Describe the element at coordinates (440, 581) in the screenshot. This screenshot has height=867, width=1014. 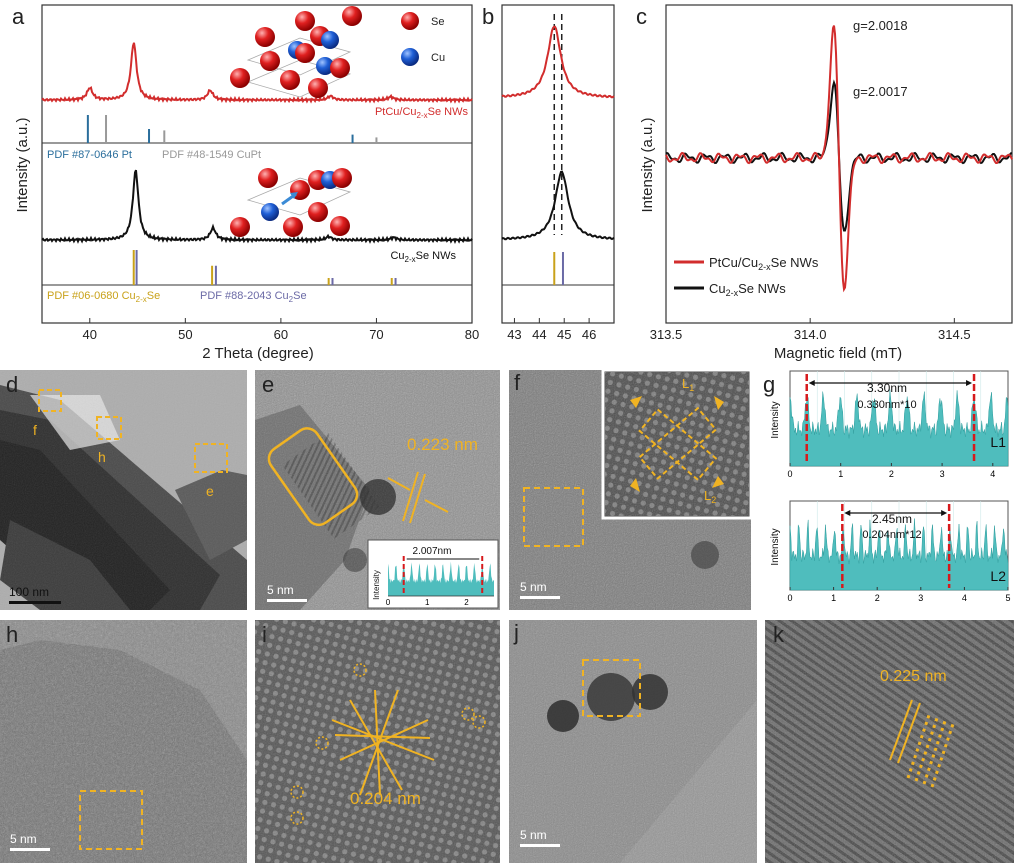
I see `inset-plot: 0 1 2` at that location.